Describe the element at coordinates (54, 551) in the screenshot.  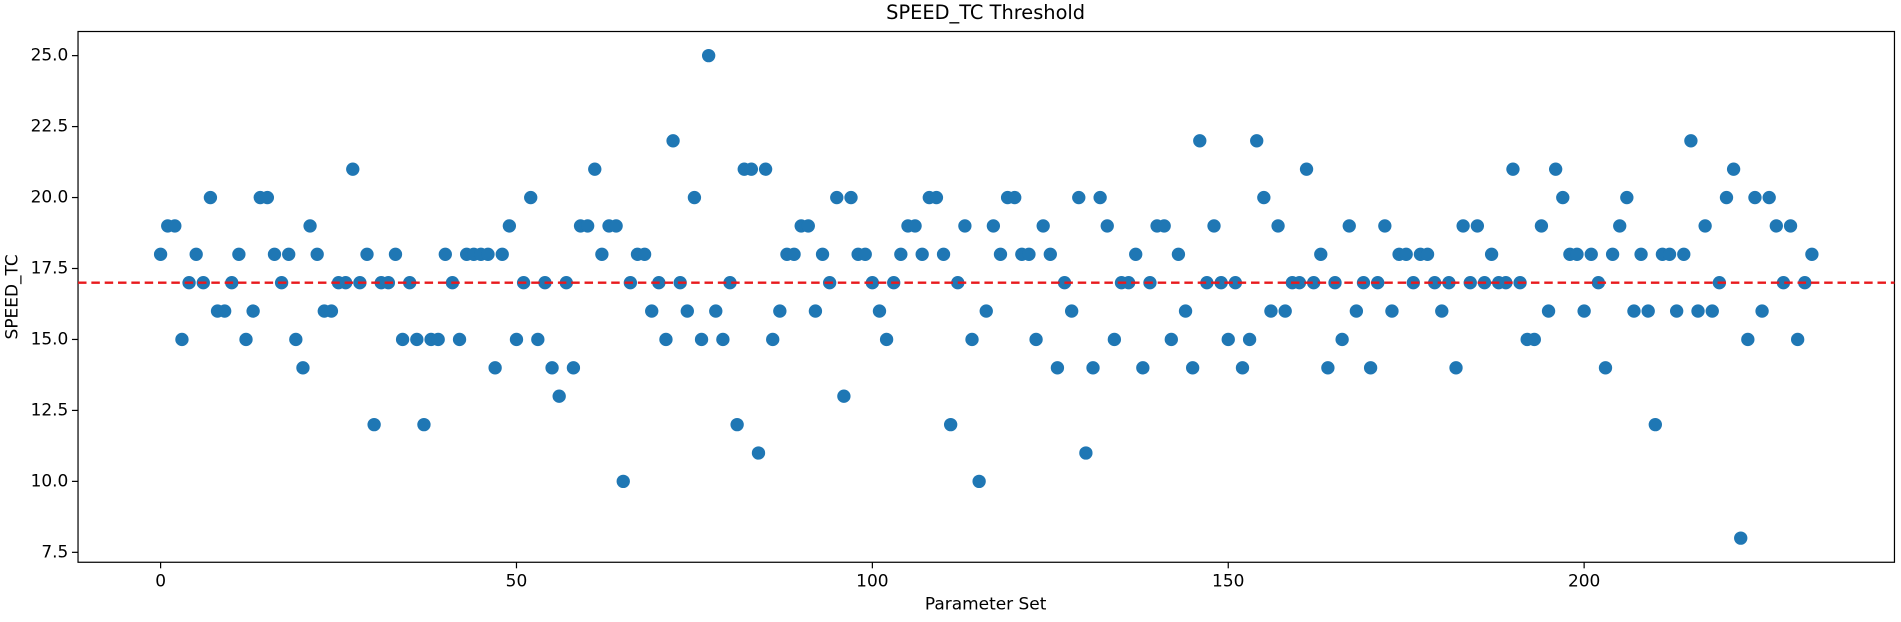
I see `y-tick-label: 7.5` at that location.